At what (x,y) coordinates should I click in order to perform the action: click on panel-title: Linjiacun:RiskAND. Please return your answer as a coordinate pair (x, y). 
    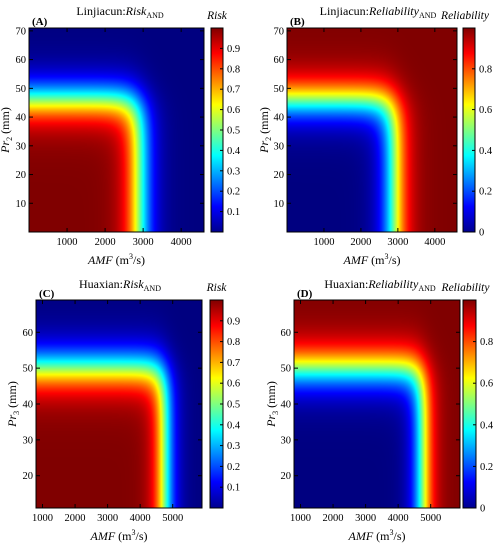
    Looking at the image, I should click on (120, 12).